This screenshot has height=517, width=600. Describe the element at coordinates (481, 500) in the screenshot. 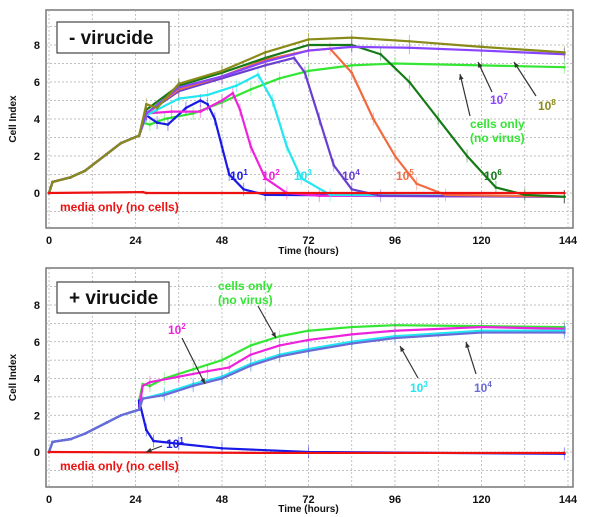

I see `x-tick-label: 120` at that location.